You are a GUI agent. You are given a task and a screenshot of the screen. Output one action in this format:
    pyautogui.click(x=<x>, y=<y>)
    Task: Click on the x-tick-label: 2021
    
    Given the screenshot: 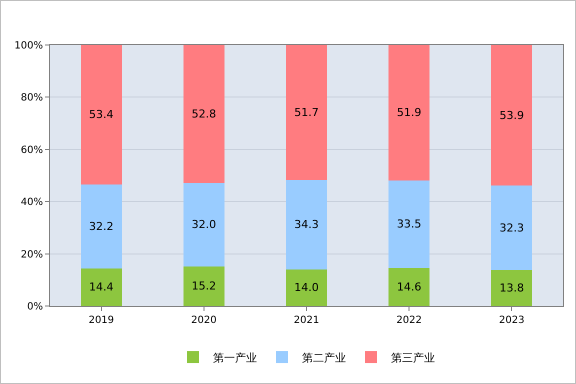 What is the action you would take?
    pyautogui.click(x=307, y=320)
    